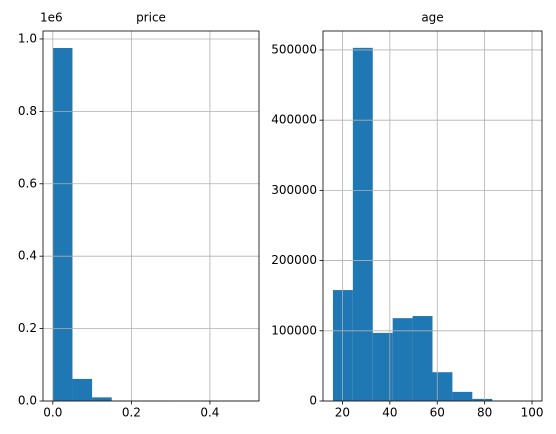 The image size is (556, 434). I want to click on x-tick-label: 80, so click(484, 413).